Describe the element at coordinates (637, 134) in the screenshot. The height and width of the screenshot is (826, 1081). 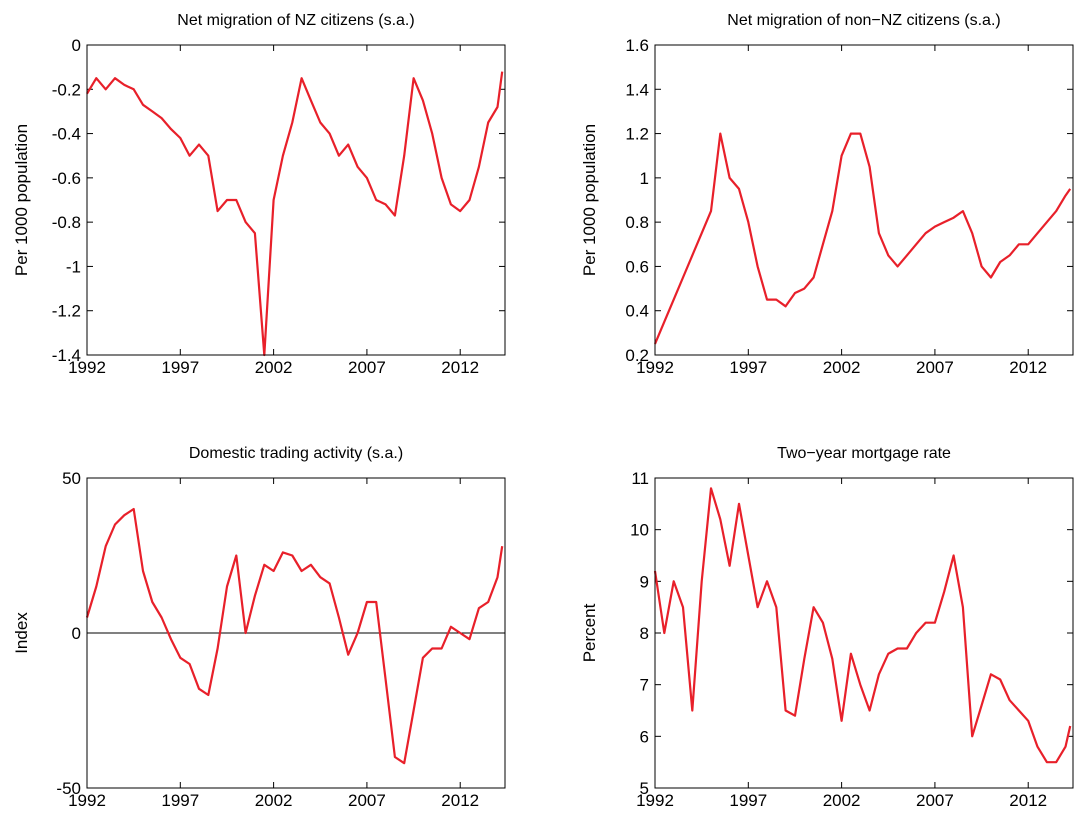
I see `y-tick-label: 1.2` at that location.